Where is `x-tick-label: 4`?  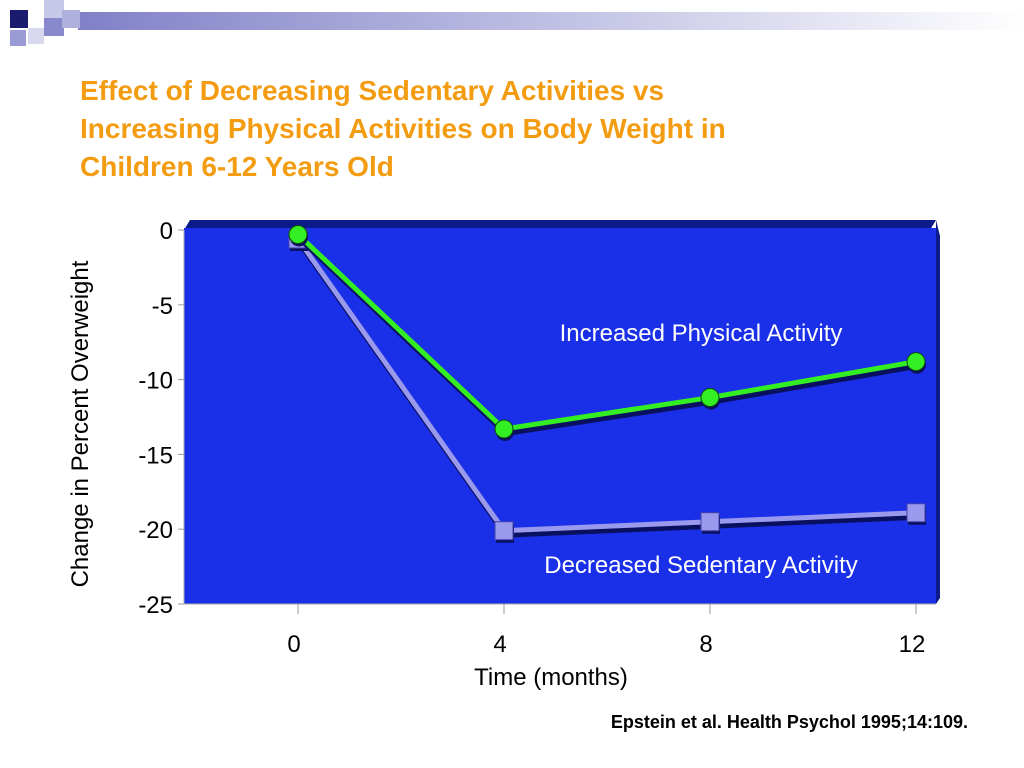 x-tick-label: 4 is located at coordinates (499, 644).